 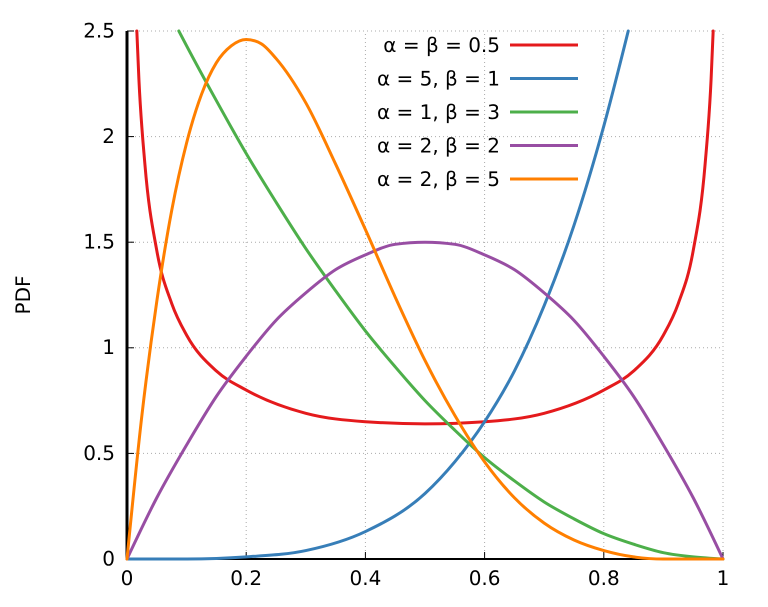 What do you see at coordinates (99, 452) in the screenshot?
I see `y-tick-label: 0.5` at bounding box center [99, 452].